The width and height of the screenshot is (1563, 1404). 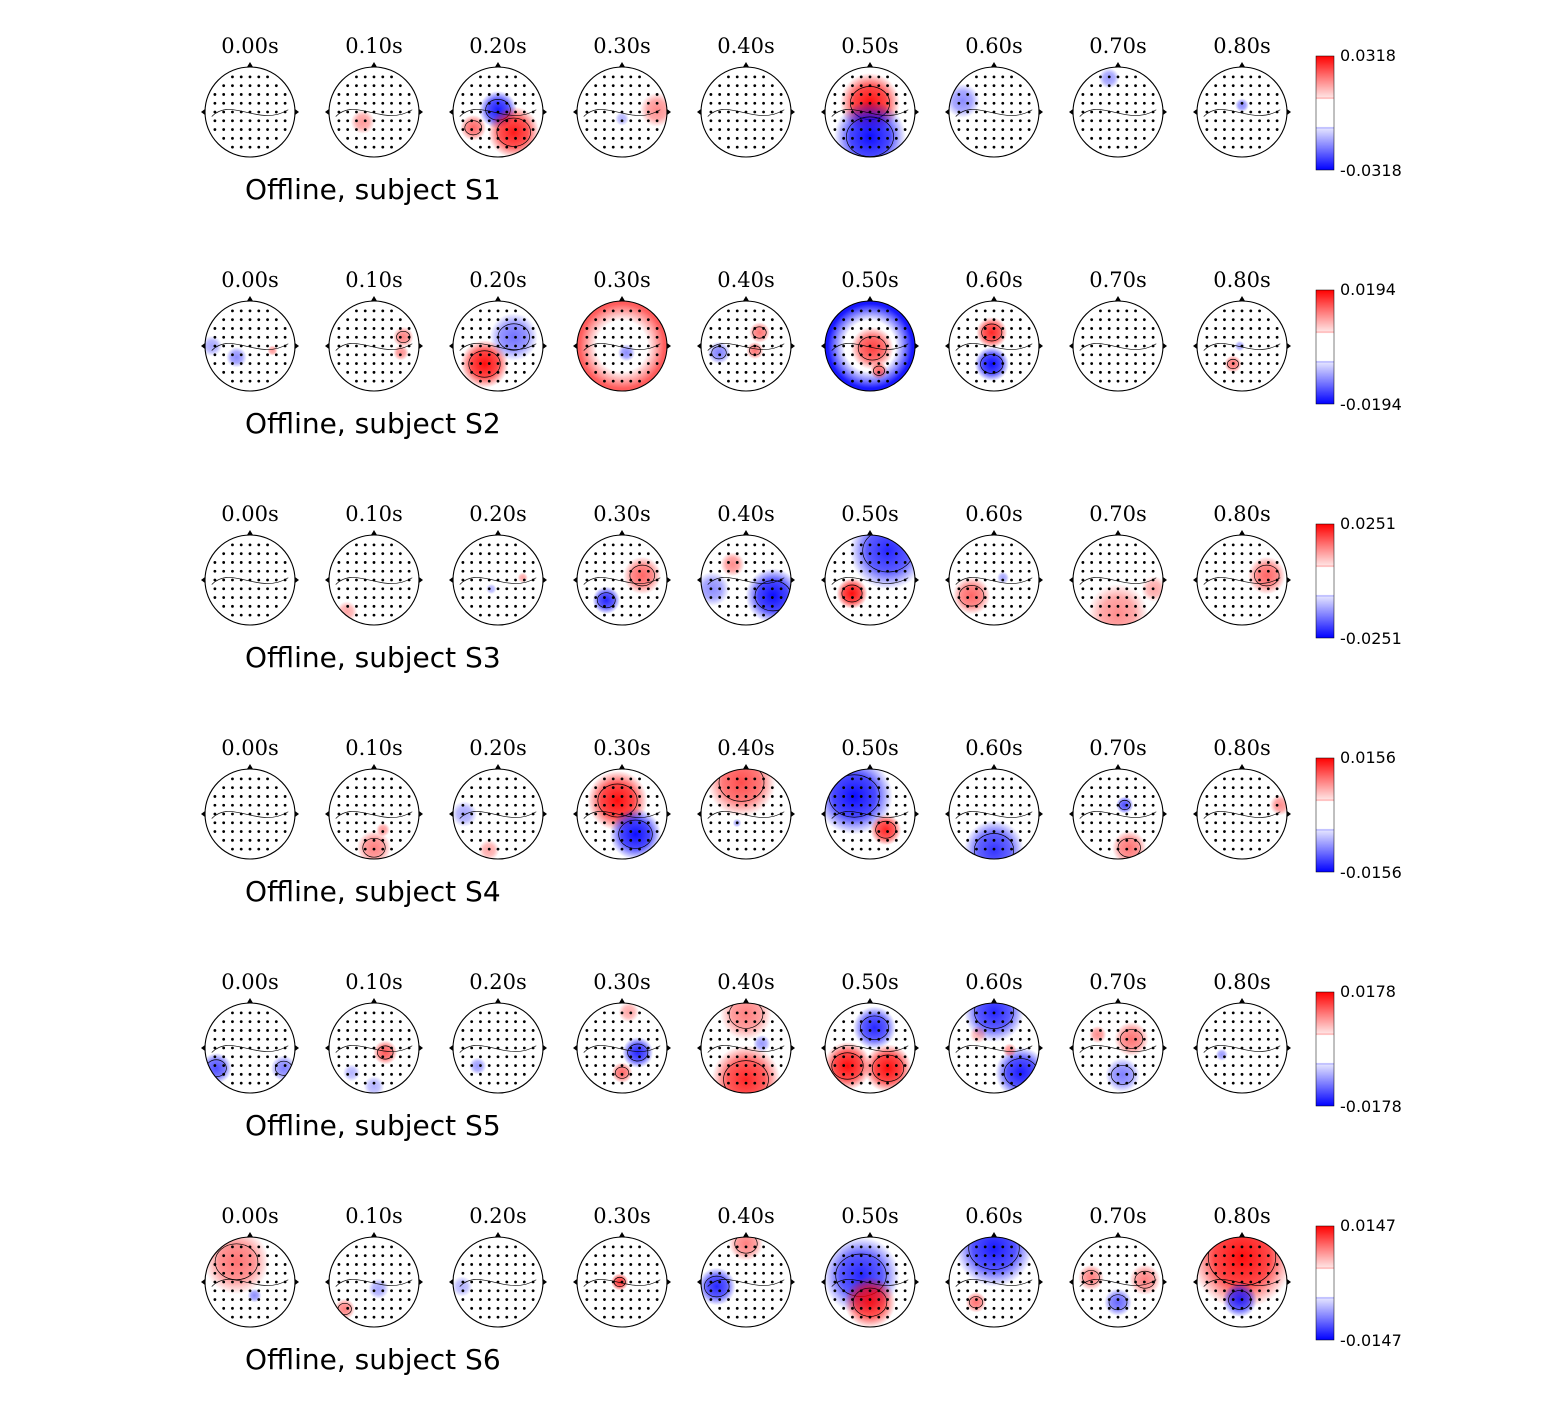 What do you see at coordinates (622, 578) in the screenshot?
I see `topomap-head` at bounding box center [622, 578].